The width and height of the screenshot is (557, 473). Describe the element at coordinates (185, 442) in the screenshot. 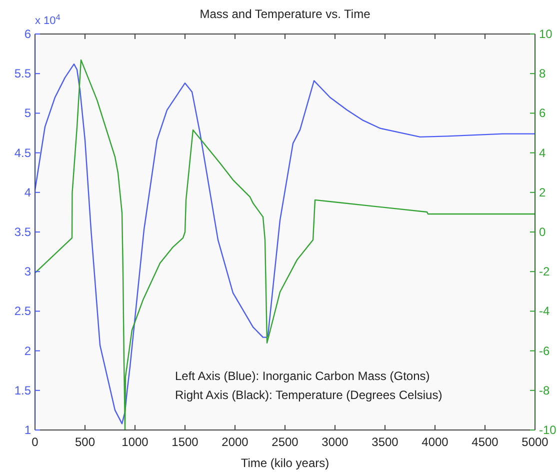

I see `x-tick-label: 1500` at that location.